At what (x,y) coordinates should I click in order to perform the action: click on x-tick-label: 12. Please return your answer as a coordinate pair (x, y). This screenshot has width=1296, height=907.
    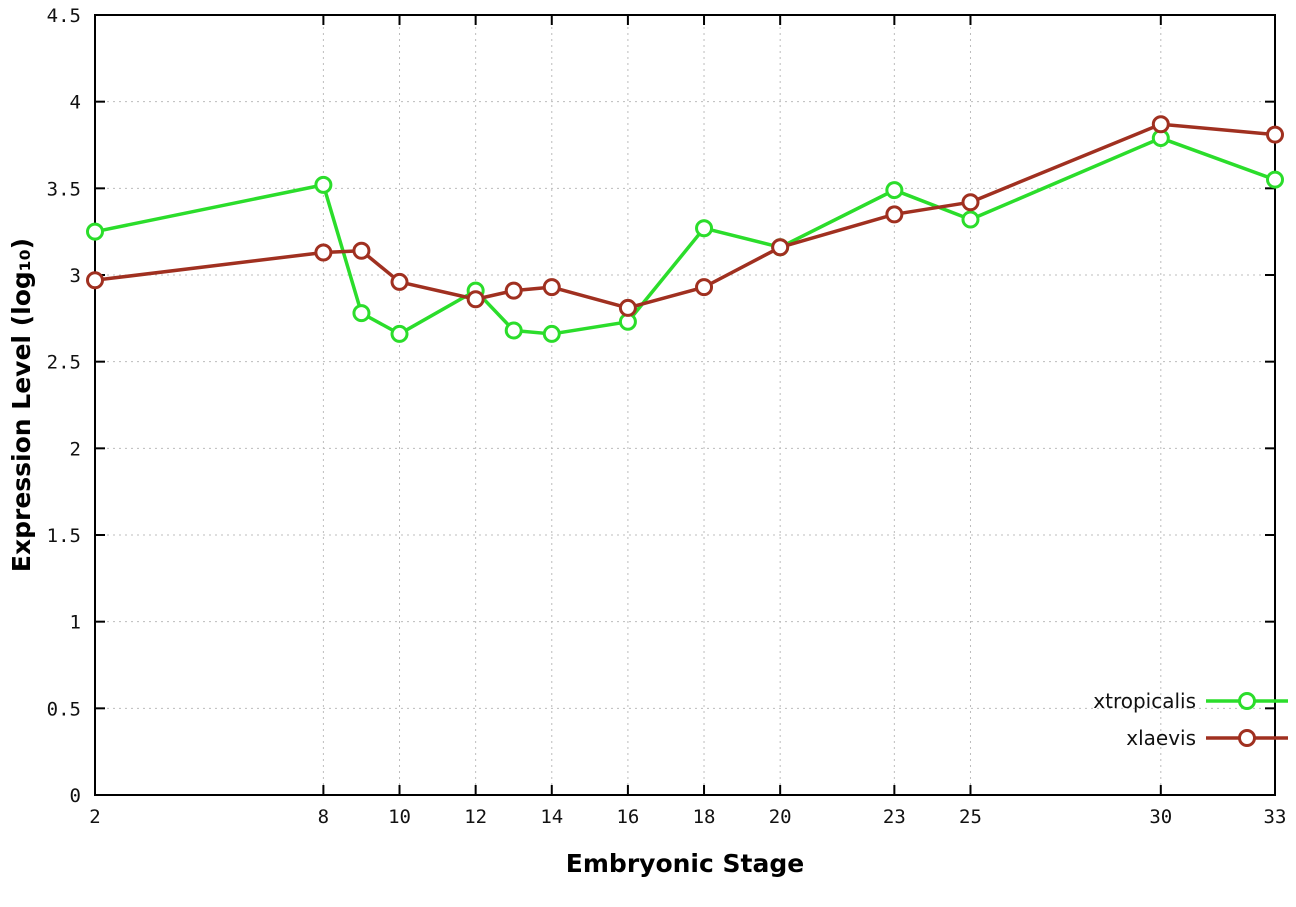
    Looking at the image, I should click on (475, 817).